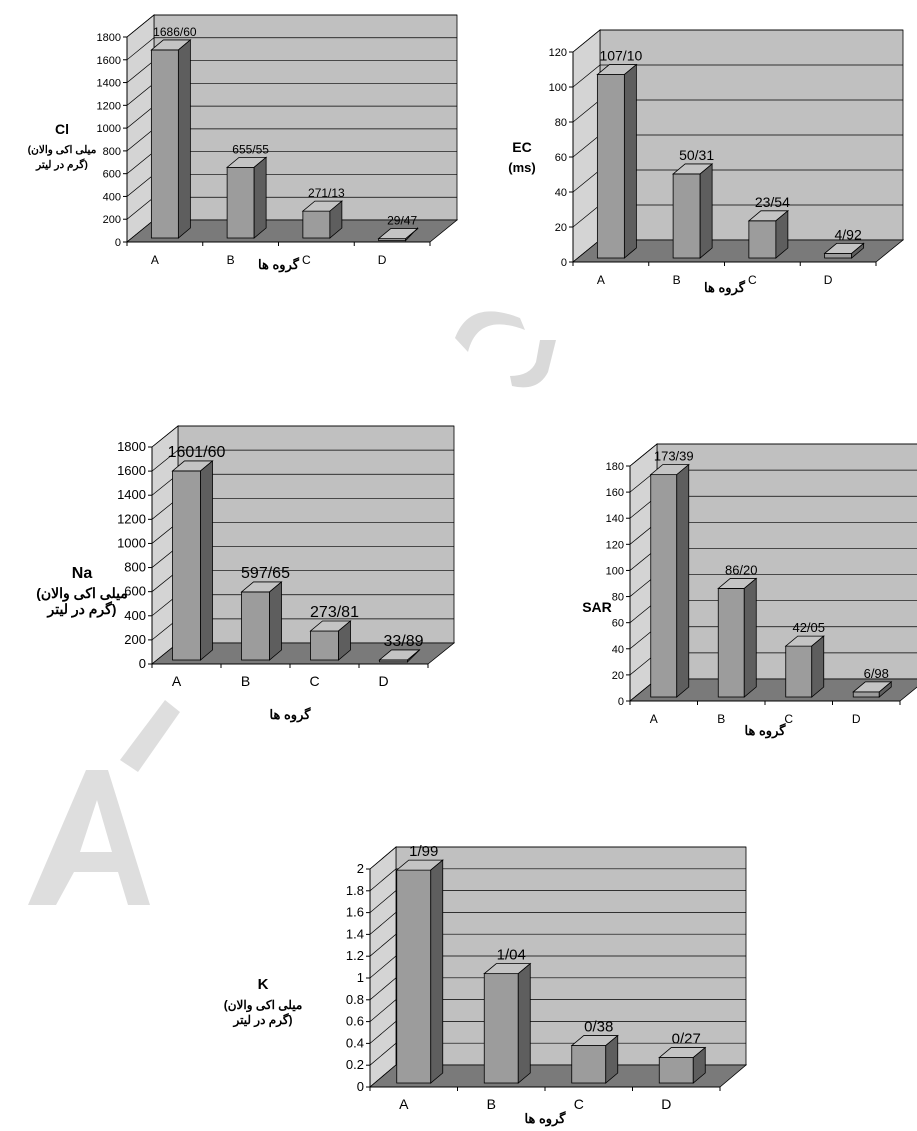  I want to click on y-tick-label: 1600, so click(131, 470).